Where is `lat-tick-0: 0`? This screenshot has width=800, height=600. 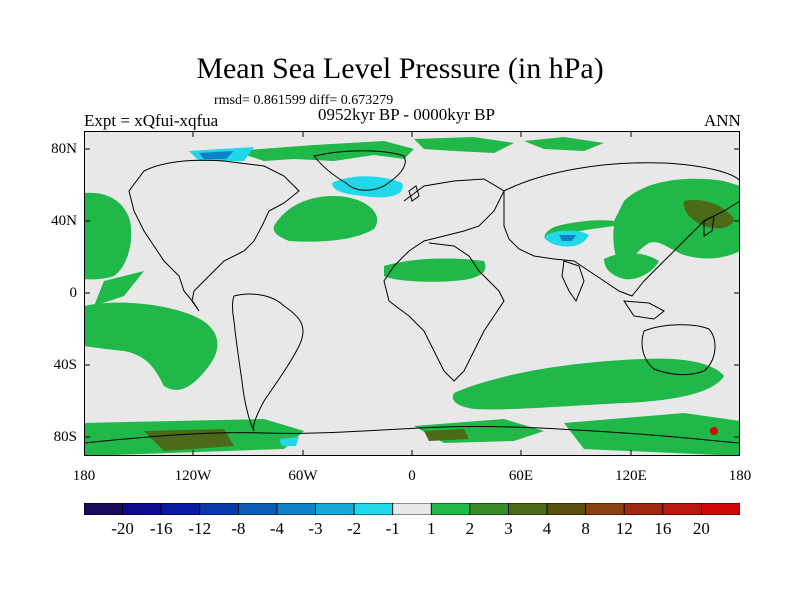
lat-tick-0: 0 is located at coordinates (73, 293).